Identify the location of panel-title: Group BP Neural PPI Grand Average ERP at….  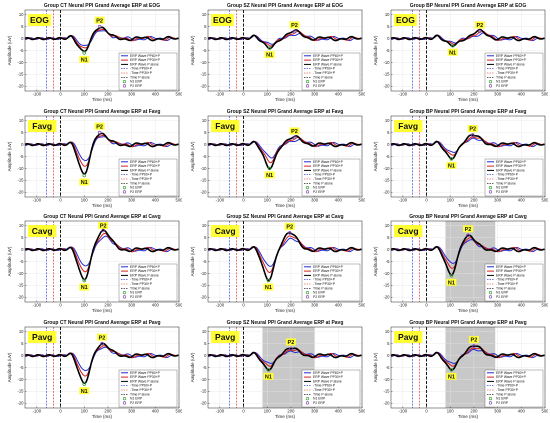
(467, 323).